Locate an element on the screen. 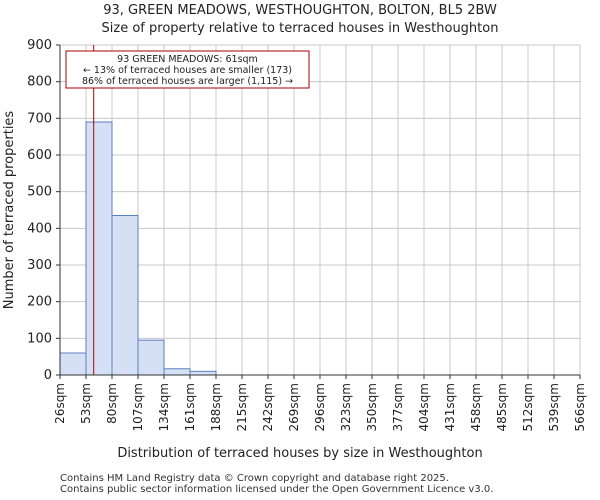 The width and height of the screenshot is (600, 500). x-tick-label: 134sqm is located at coordinates (164, 407).